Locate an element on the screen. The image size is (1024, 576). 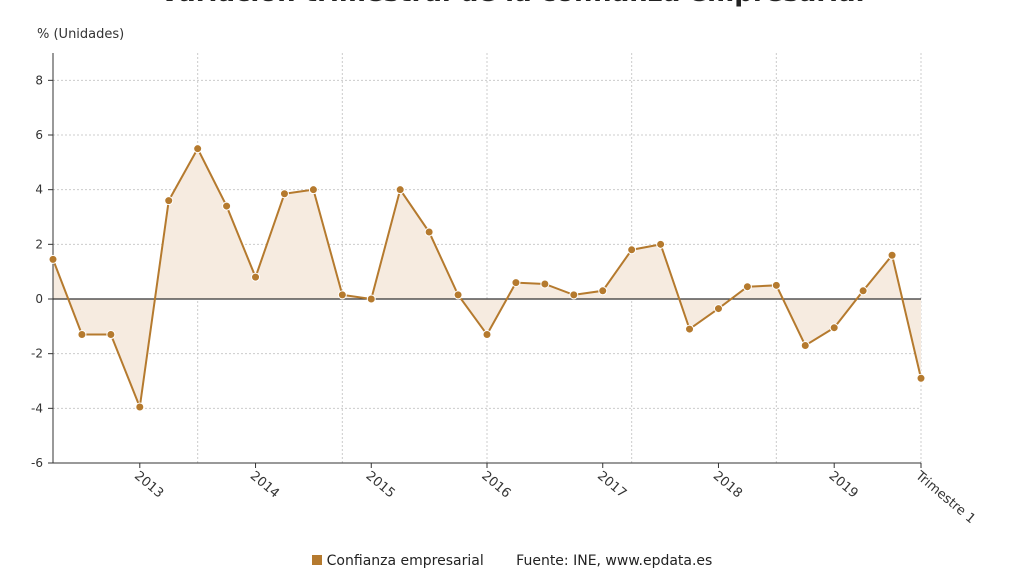
x-tick-label: 2013 is located at coordinates (148, 485).